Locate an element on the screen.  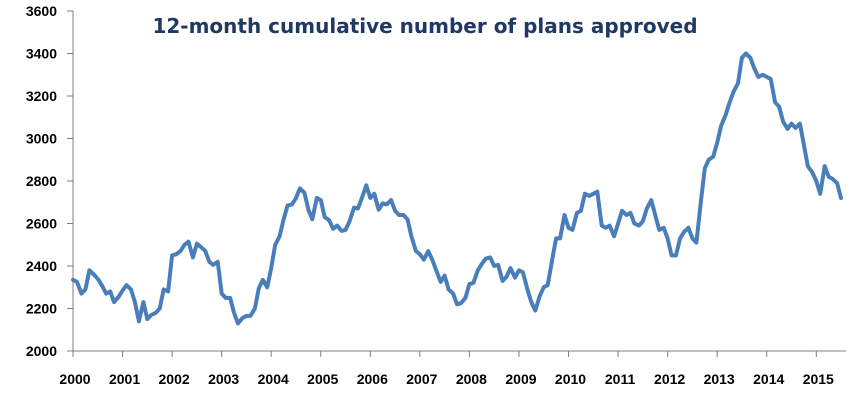
y-tick-label: 2600 is located at coordinates (41, 224).